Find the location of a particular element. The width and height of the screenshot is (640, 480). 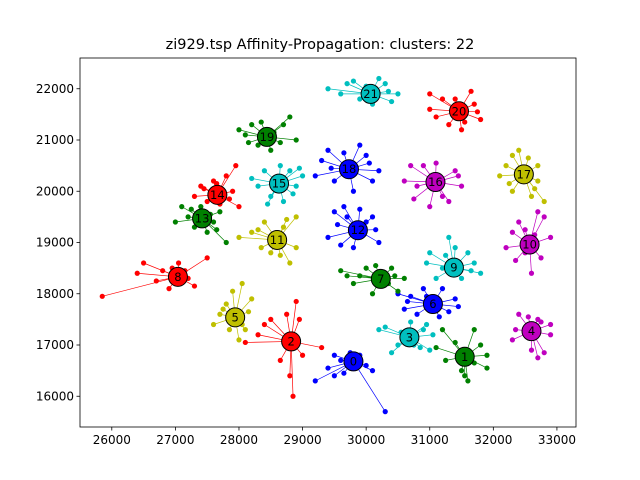

cluster-center-label: 8 is located at coordinates (177, 277).